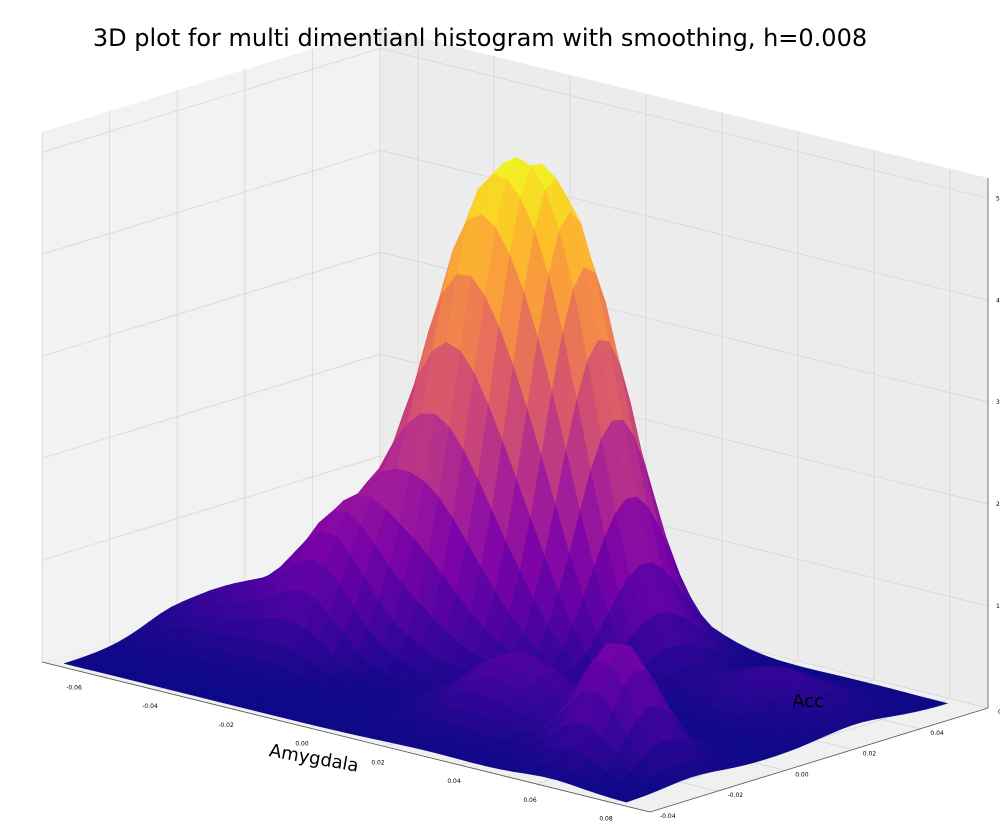 This screenshot has width=1000, height=838. I want to click on x-tick-label: -0.04, so click(150, 706).